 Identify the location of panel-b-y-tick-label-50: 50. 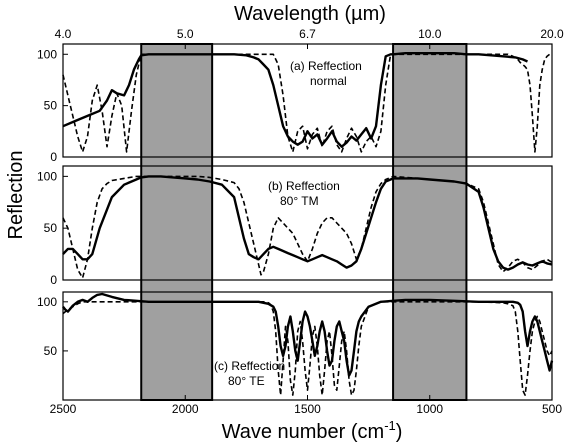
(51, 228).